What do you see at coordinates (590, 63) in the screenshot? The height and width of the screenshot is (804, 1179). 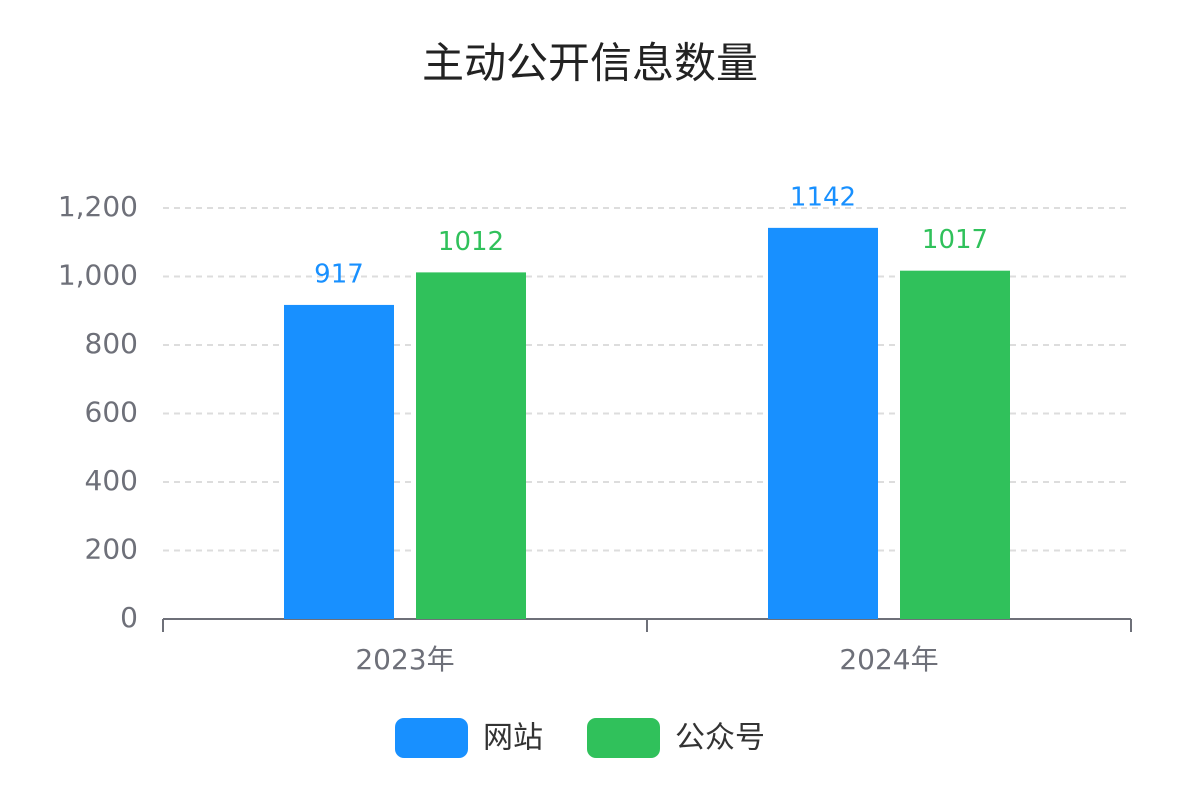 I see `chart-title: 主动公开信息数量` at bounding box center [590, 63].